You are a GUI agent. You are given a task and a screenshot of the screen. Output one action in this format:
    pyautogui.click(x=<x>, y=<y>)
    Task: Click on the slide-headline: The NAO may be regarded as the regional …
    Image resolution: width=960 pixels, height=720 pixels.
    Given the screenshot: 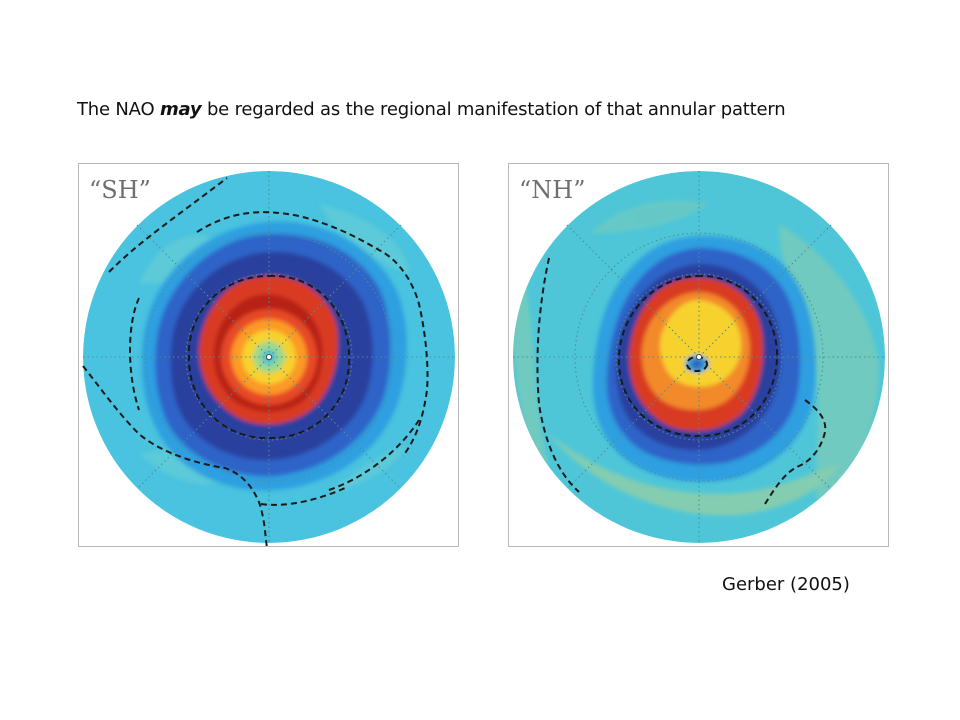 What is the action you would take?
    pyautogui.click(x=431, y=109)
    